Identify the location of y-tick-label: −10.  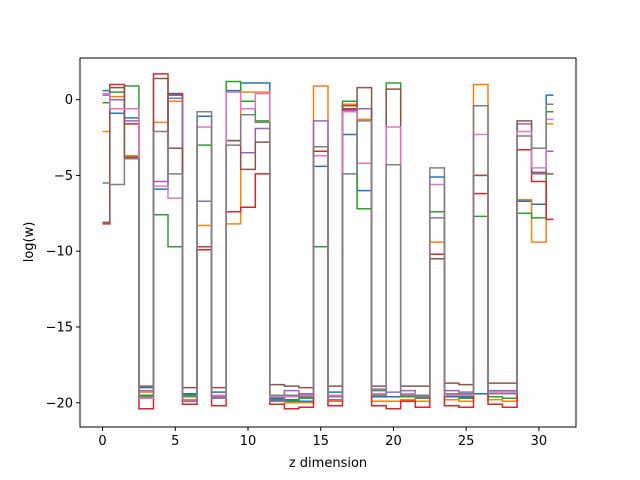
(59, 252).